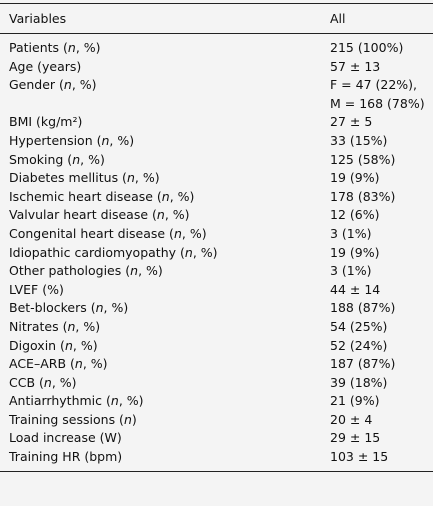  What do you see at coordinates (363, 308) in the screenshot?
I see `value-line: 188 (87%)` at bounding box center [363, 308].